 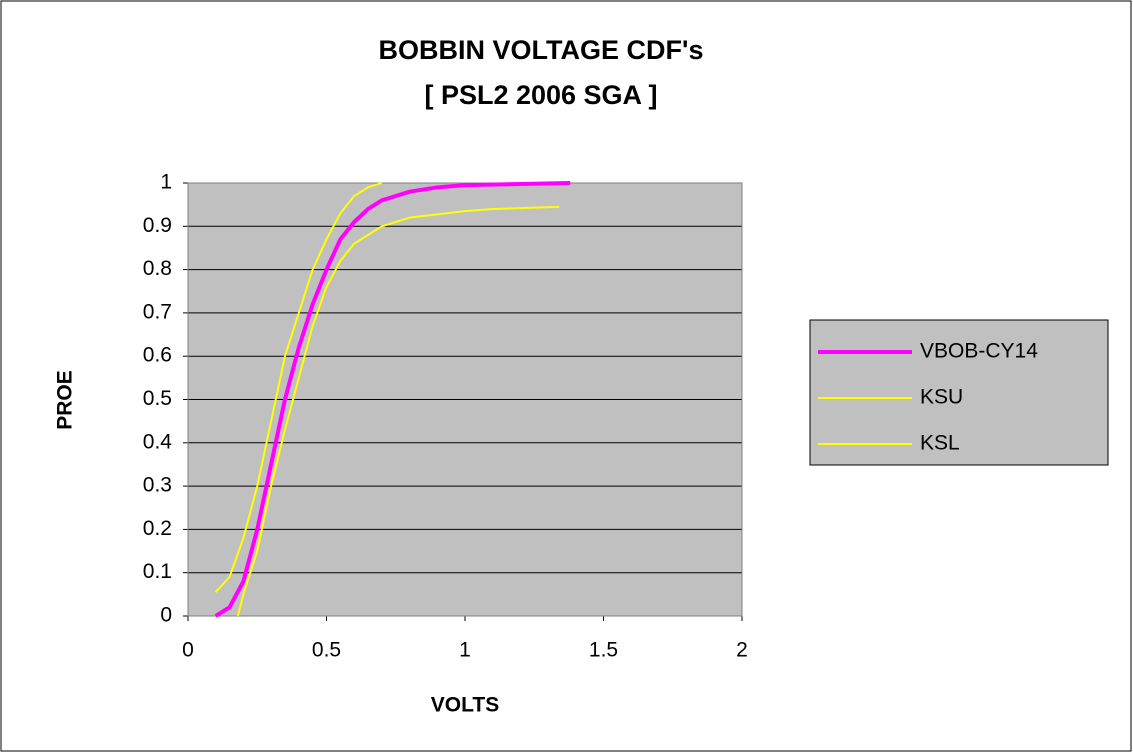 What do you see at coordinates (157, 355) in the screenshot?
I see `y-tick-label: 0.6` at bounding box center [157, 355].